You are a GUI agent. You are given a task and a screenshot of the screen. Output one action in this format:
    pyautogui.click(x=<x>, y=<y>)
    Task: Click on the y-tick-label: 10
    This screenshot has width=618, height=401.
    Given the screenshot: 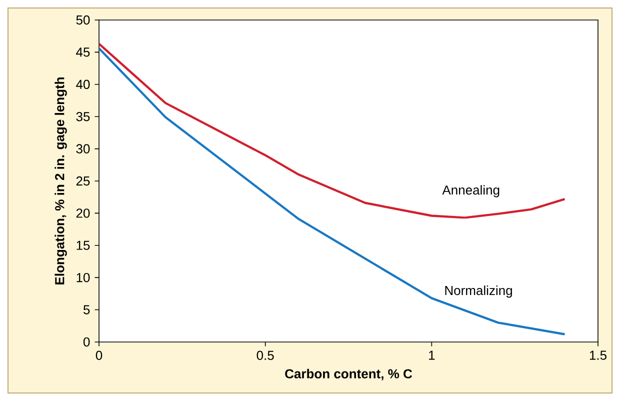 What is the action you would take?
    pyautogui.click(x=83, y=277)
    